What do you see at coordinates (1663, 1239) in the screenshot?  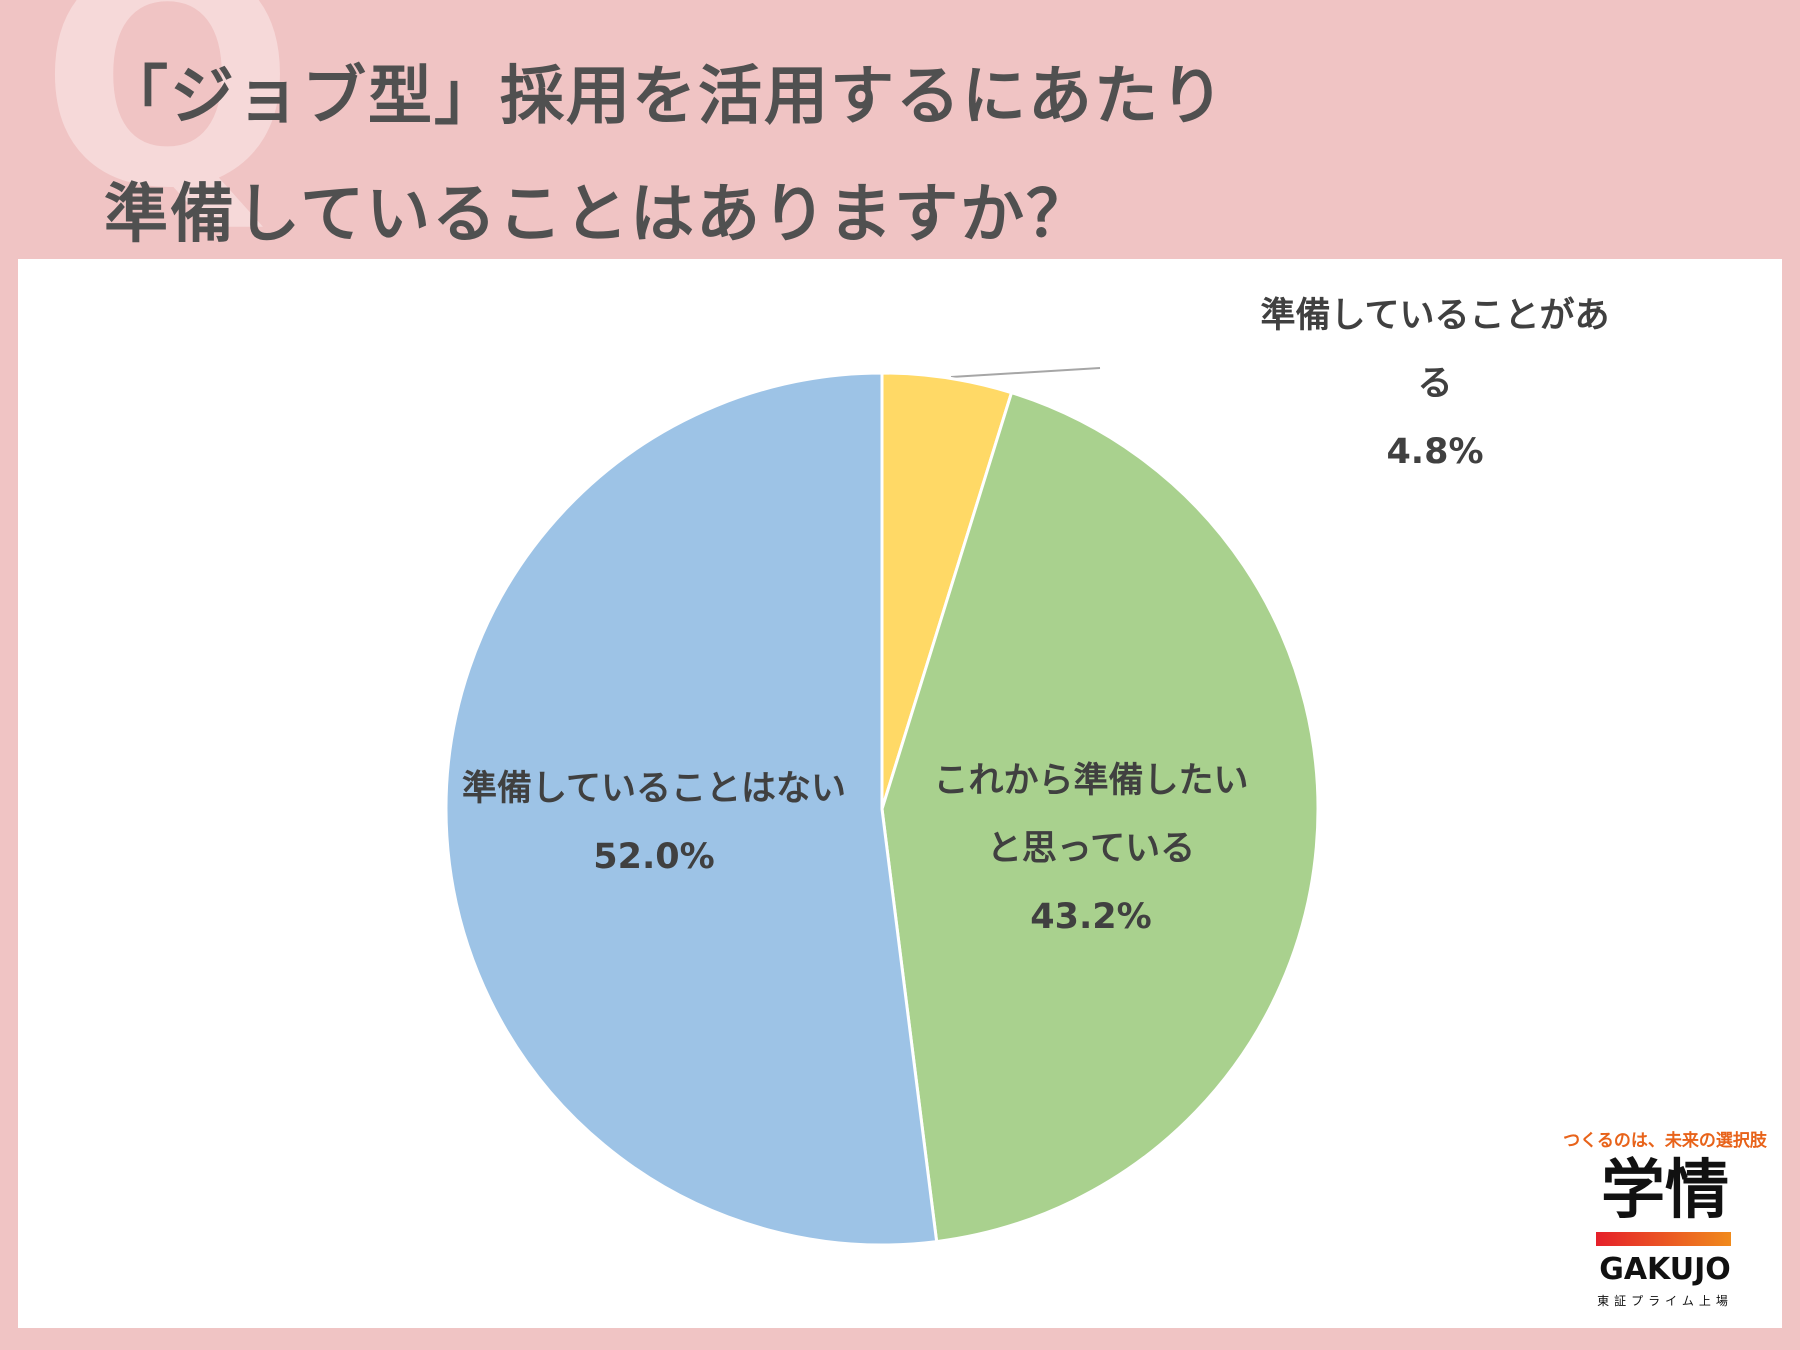 I see `logo-bar` at bounding box center [1663, 1239].